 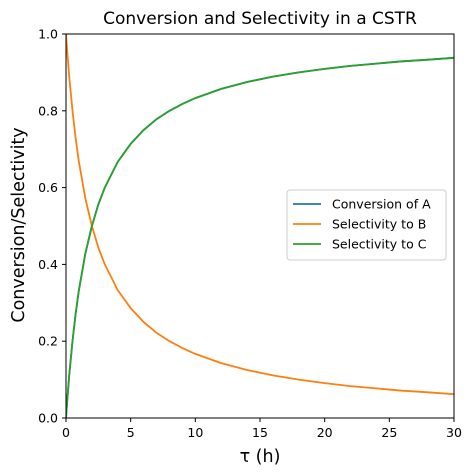 I want to click on x-axis-title: τ (h), so click(x=260, y=457).